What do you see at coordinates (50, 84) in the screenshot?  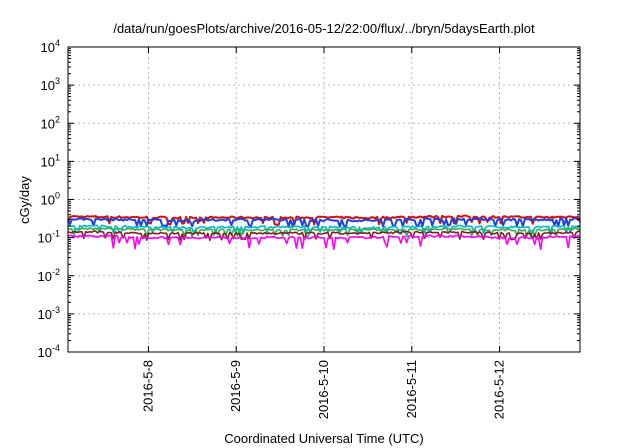 I see `y-tick-label: 10³` at bounding box center [50, 84].